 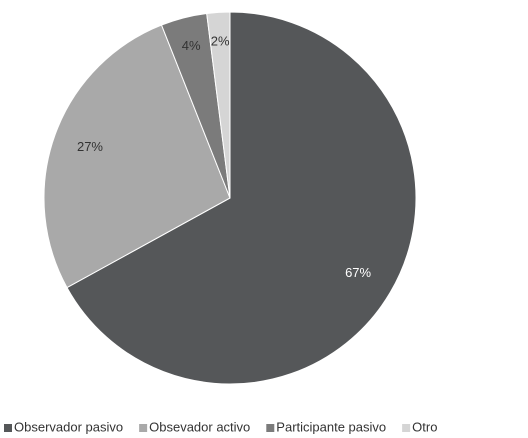 What do you see at coordinates (424, 426) in the screenshot?
I see `legend-label: Otro` at bounding box center [424, 426].